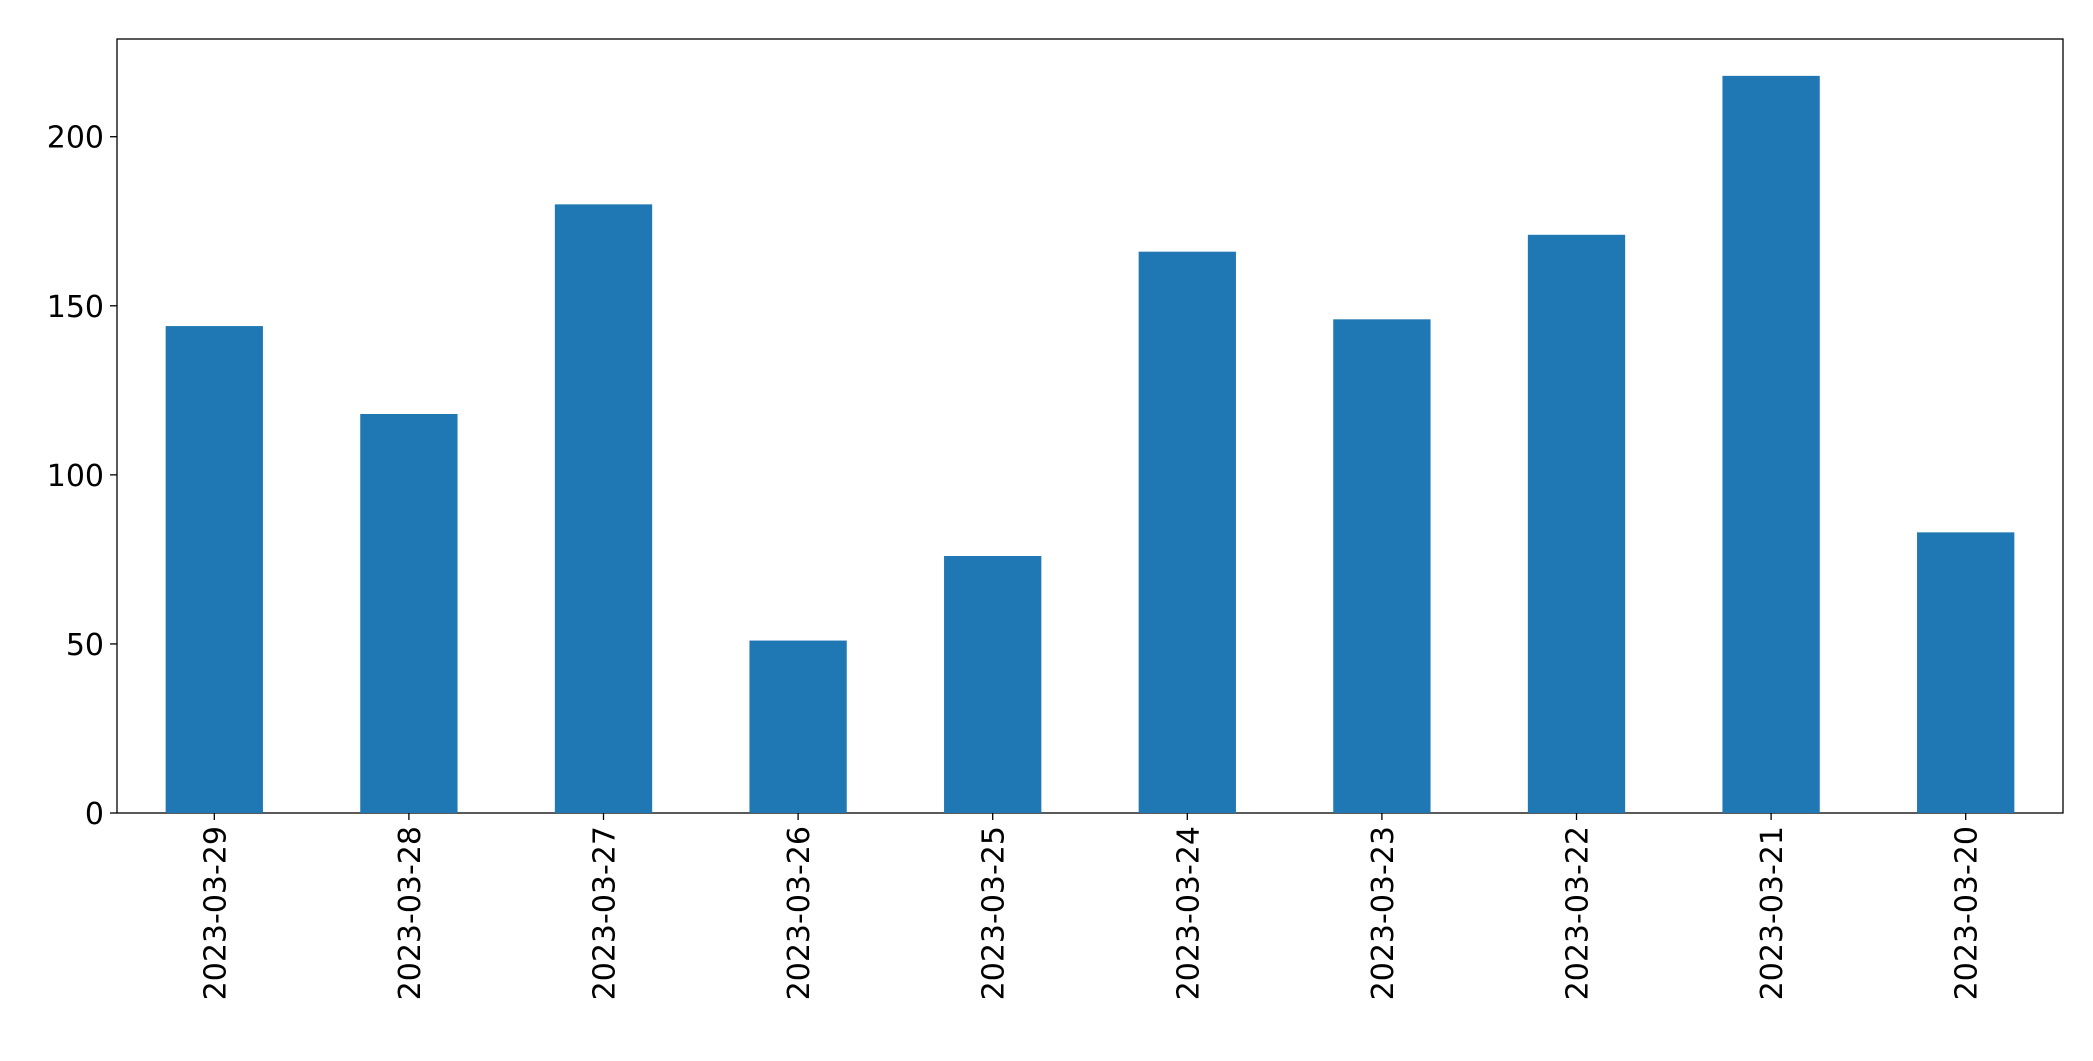  Describe the element at coordinates (94, 814) in the screenshot. I see `y-tick-label: 0` at that location.